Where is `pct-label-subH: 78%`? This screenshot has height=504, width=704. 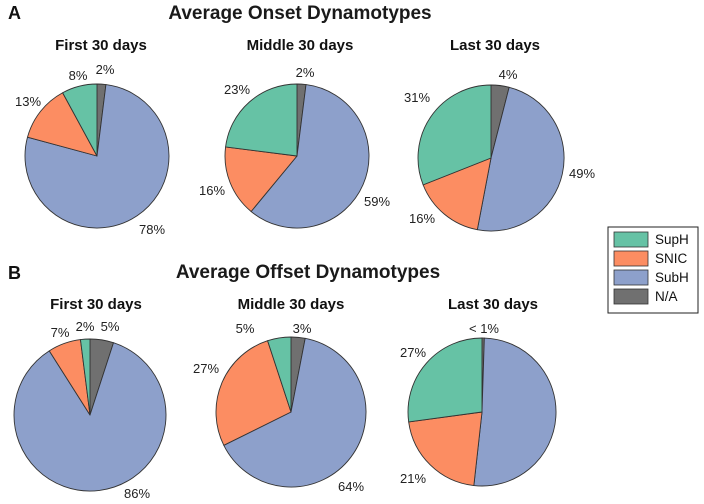 pct-label-subH: 78% is located at coordinates (152, 229).